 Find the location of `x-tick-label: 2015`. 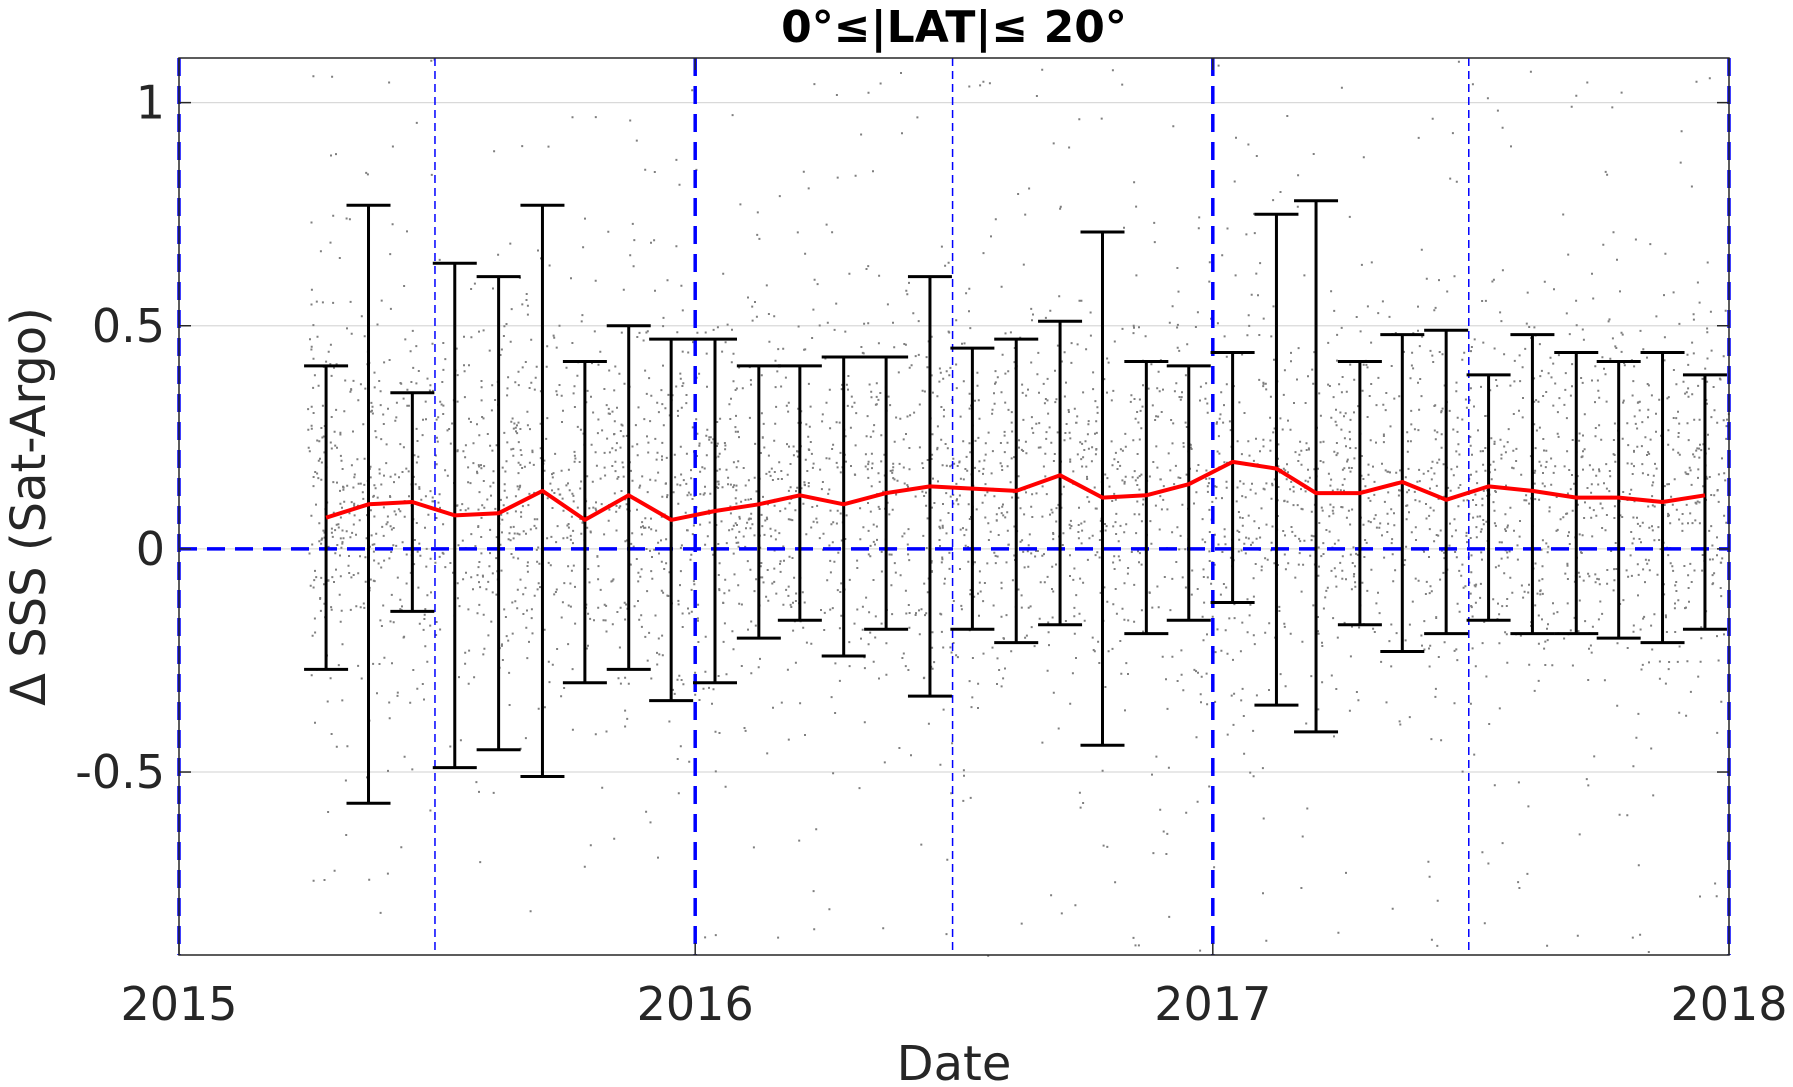

x-tick-label: 2015 is located at coordinates (178, 1004).